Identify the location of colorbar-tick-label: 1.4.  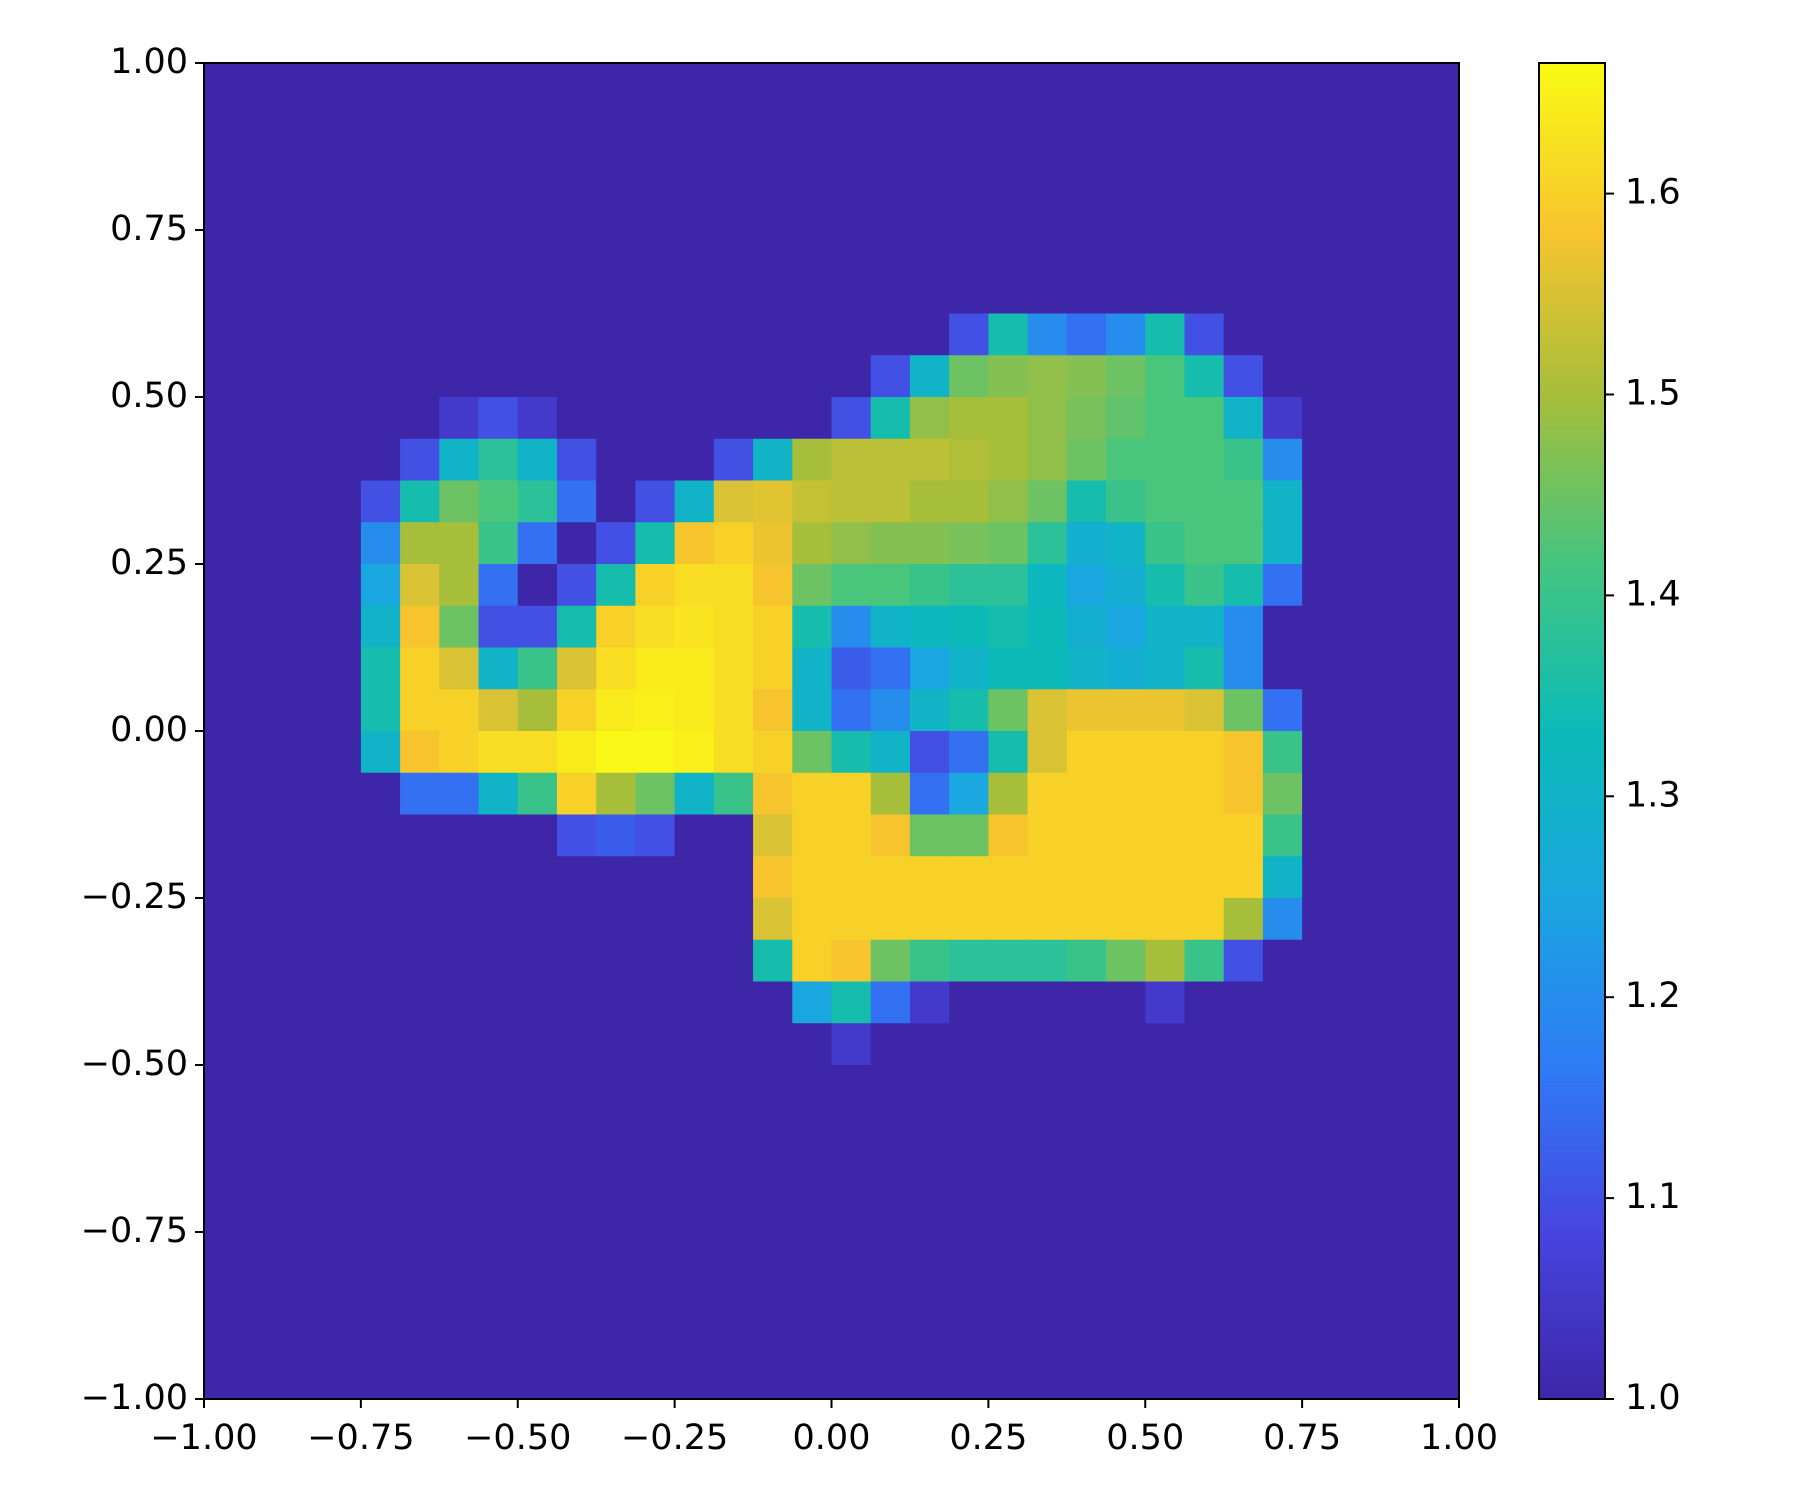
(1653, 594).